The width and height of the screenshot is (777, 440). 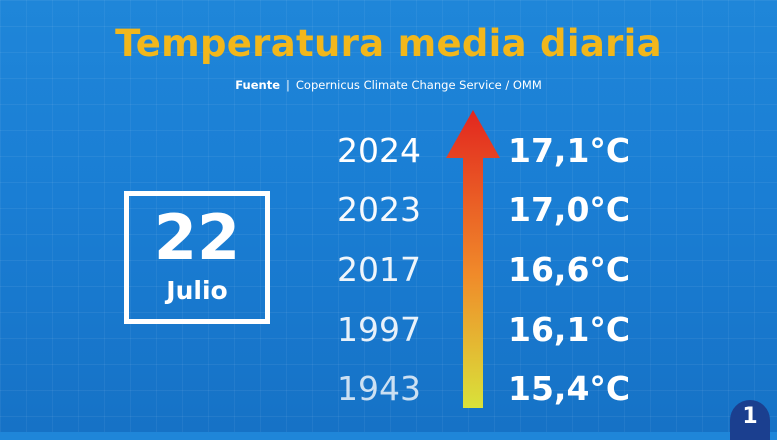 I want to click on table-row: 2024 17,1°C, so click(x=388, y=151).